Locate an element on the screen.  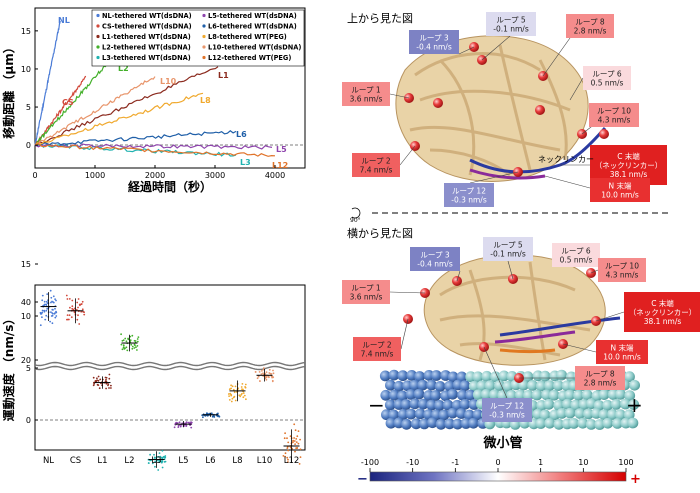
loop-label-name: ループ 10 is located at coordinates (622, 266).